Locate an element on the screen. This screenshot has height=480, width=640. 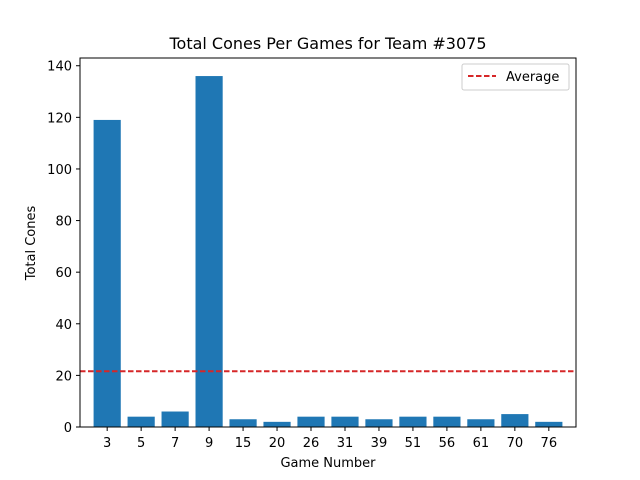
x-tick-label: 15 is located at coordinates (243, 443).